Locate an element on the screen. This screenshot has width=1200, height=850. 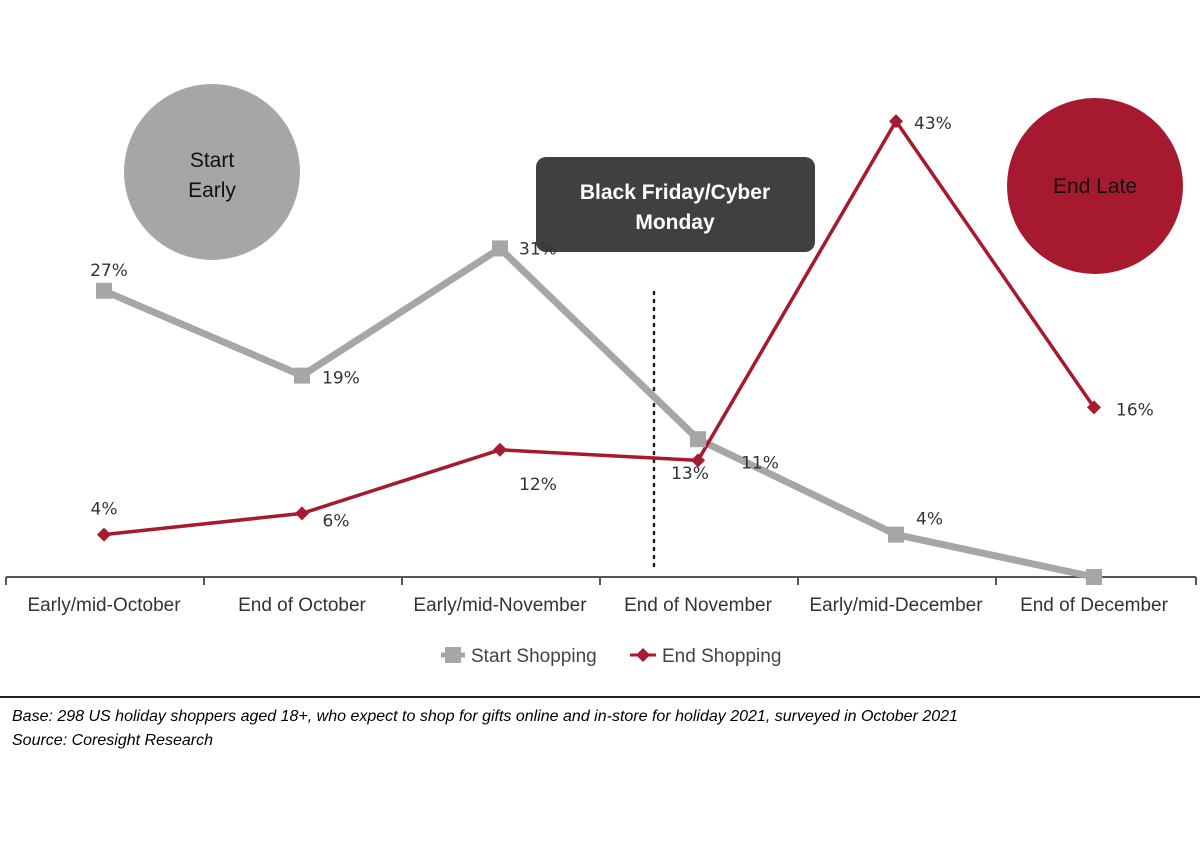
black-friday-label-line1: Black Friday/Cyber is located at coordinates (675, 192).